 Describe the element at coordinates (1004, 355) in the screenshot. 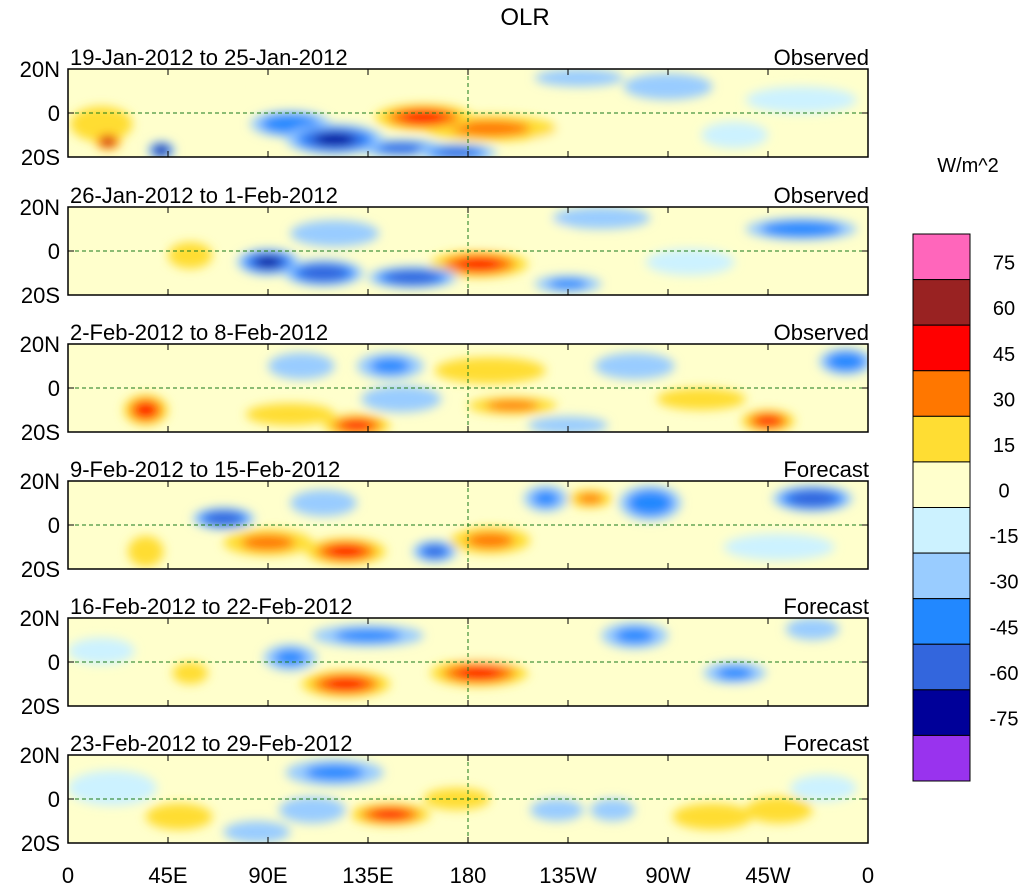

I see `colorbar-label: 45` at that location.